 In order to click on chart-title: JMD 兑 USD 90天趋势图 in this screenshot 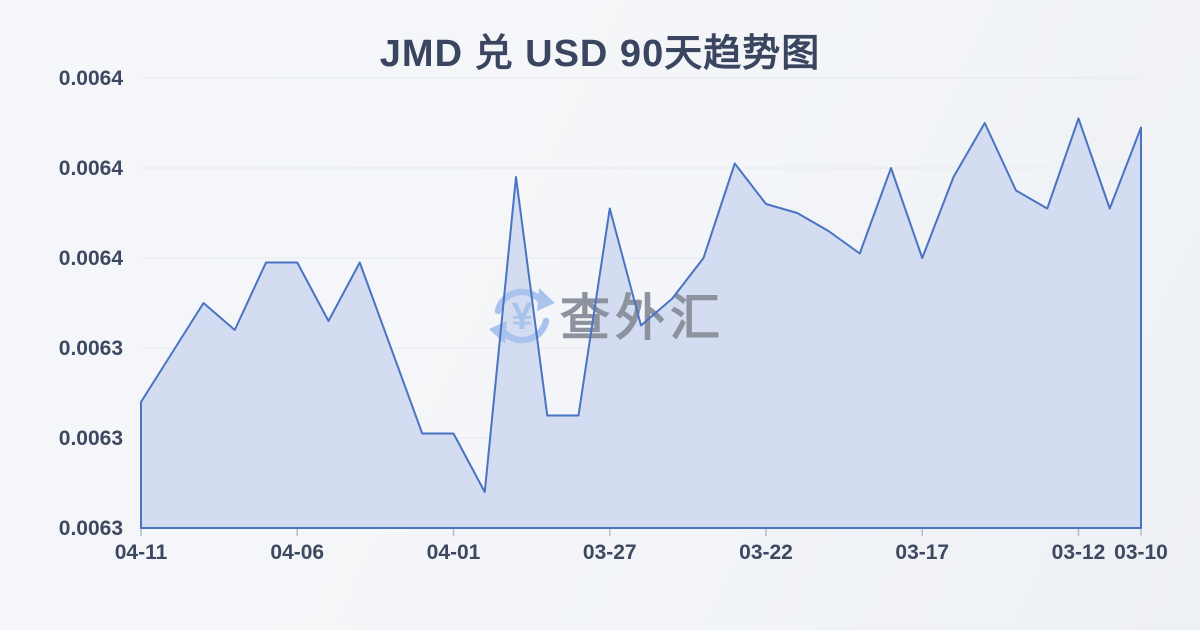, I will do `click(600, 54)`.